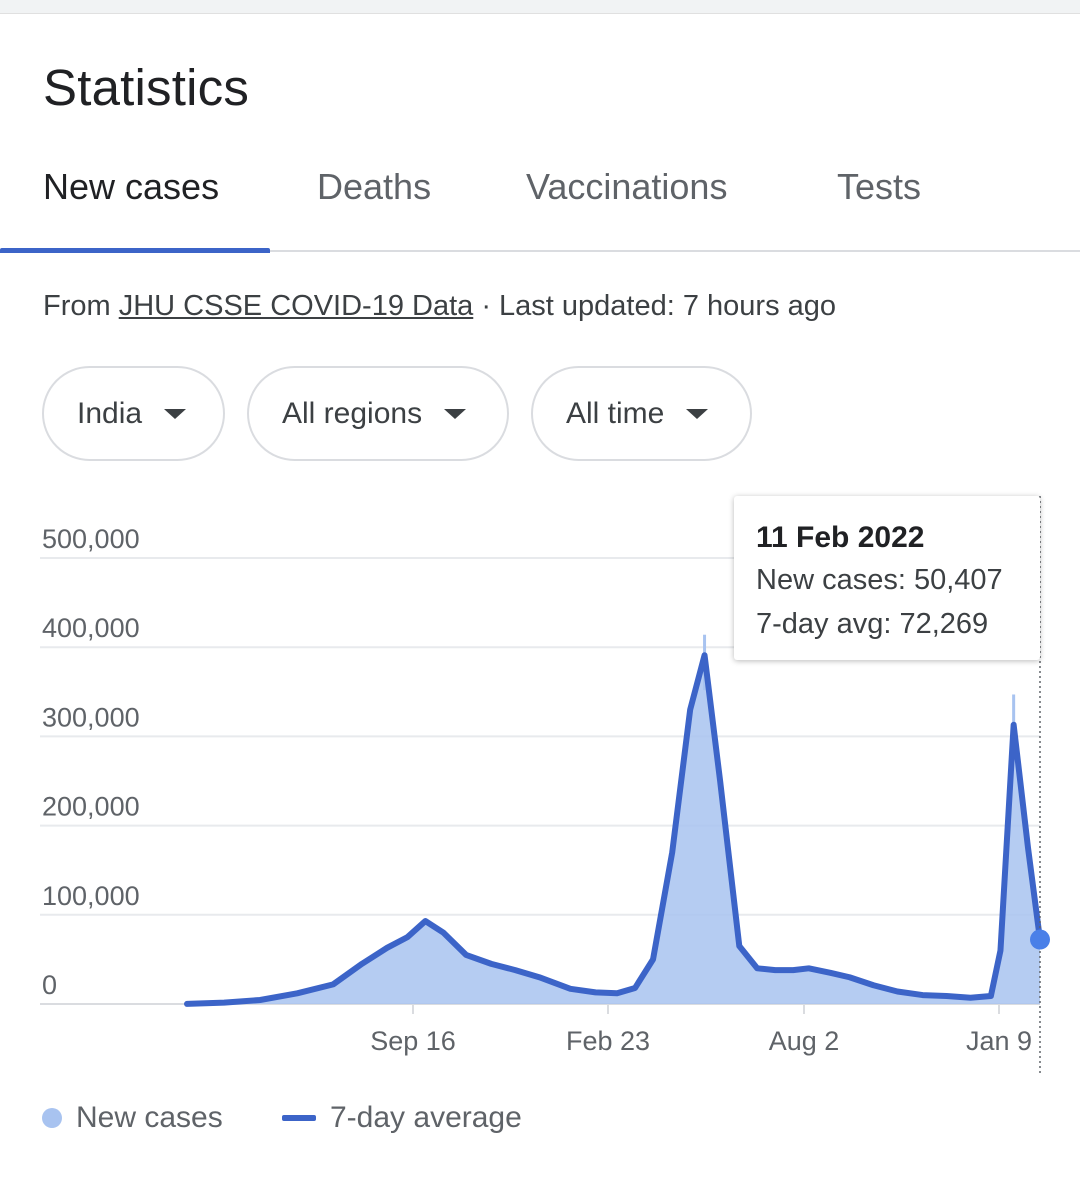 The width and height of the screenshot is (1080, 1180). I want to click on source-link: JHU CSSE COVID-19 Data, so click(296, 306).